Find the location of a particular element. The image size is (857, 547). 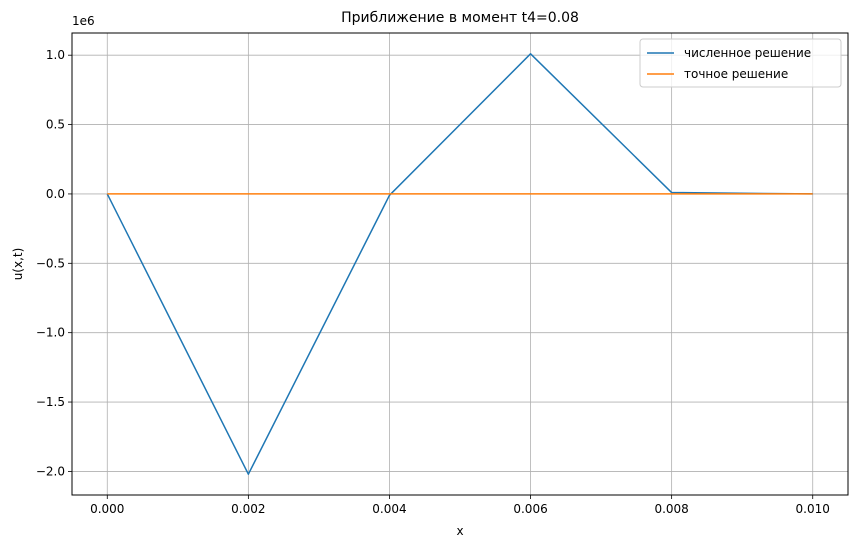

y-offset-label: 1e6 is located at coordinates (83, 21).